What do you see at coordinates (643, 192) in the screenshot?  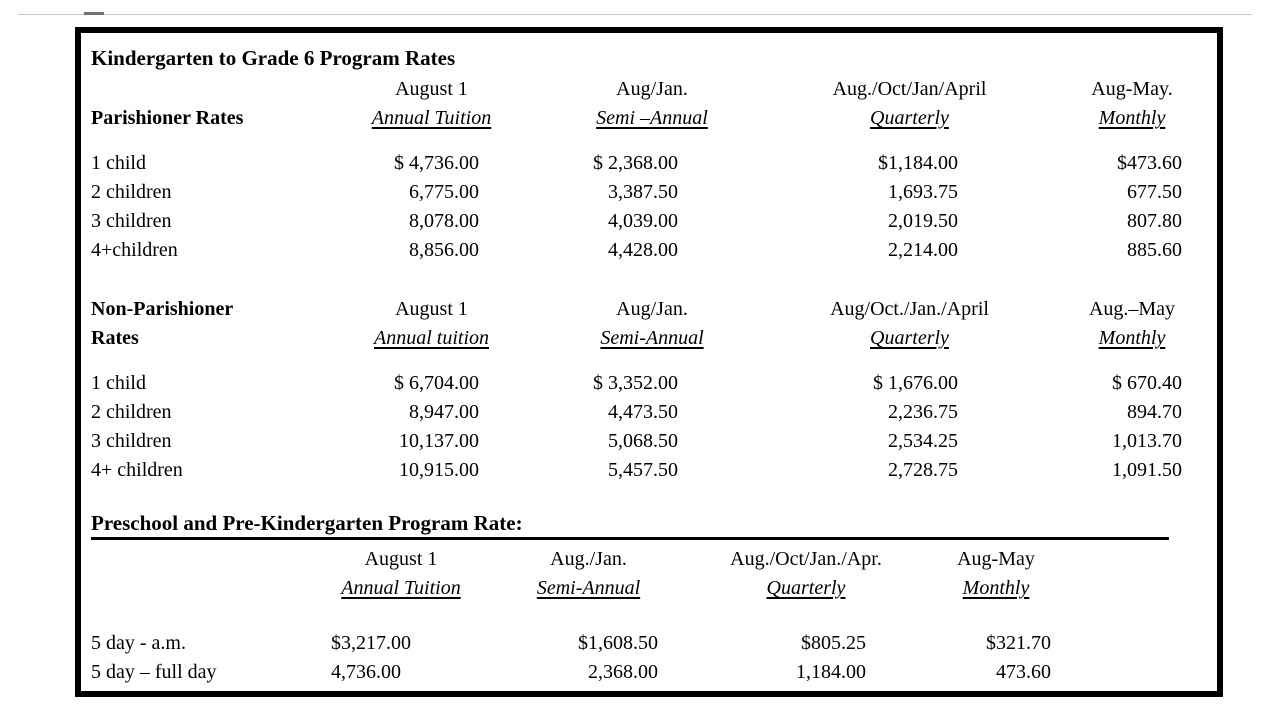 I see `semi-annual-value: 3,387.50` at bounding box center [643, 192].